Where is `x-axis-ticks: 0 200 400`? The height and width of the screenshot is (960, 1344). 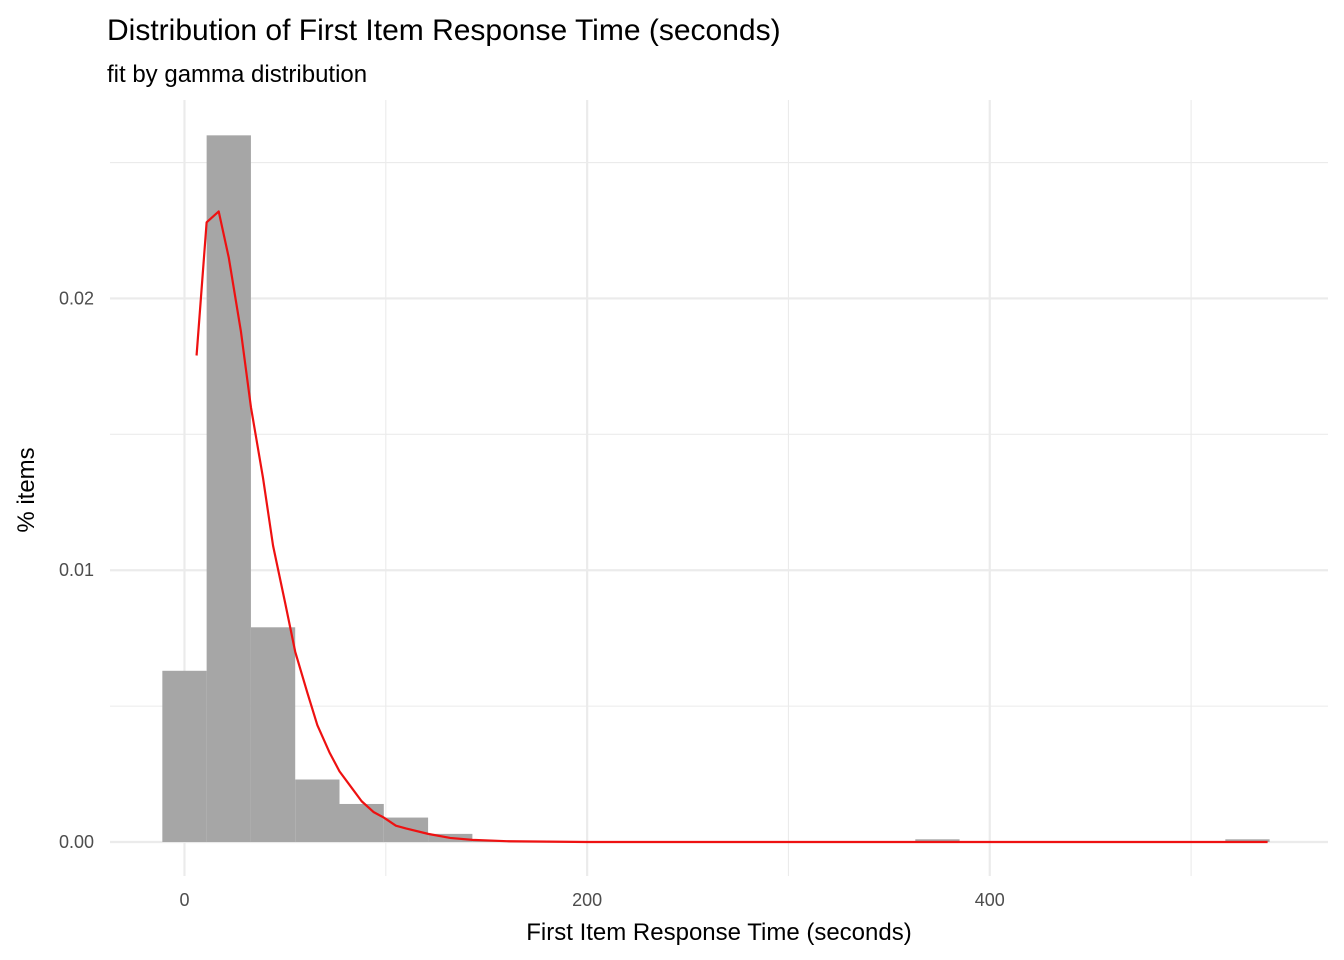
x-axis-ticks: 0 200 400 is located at coordinates (591, 900).